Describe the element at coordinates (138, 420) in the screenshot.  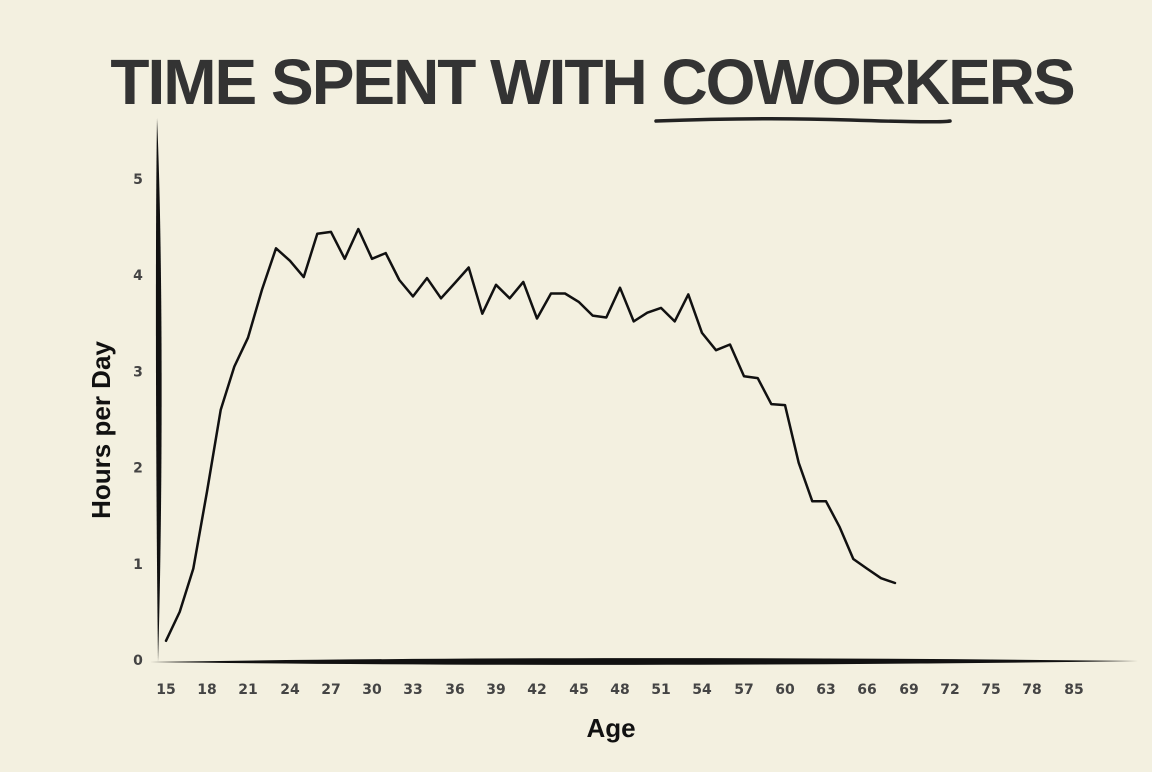
I see `y-tick-labels: 0 1 2 3 4 5` at that location.